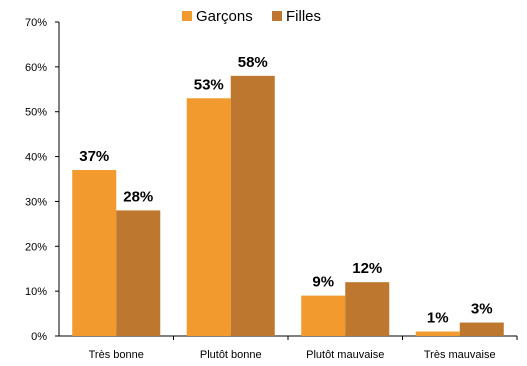 The width and height of the screenshot is (527, 366). Describe the element at coordinates (460, 355) in the screenshot. I see `x-tick-label: Très mauvaise` at that location.